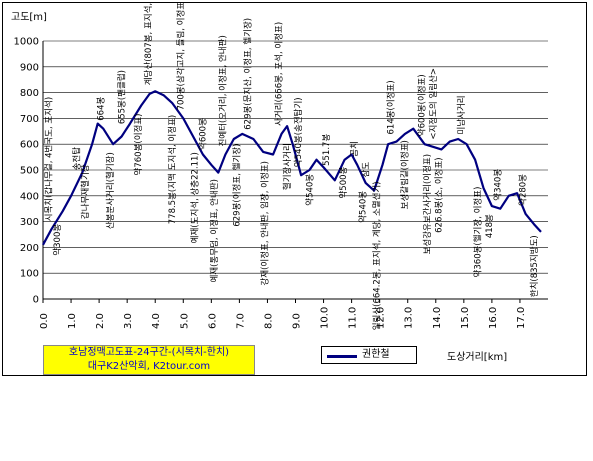 This screenshot has height=461, width=593. What do you see at coordinates (477, 357) in the screenshot?
I see `x-axis-label: 도상거리[km]` at bounding box center [477, 357].